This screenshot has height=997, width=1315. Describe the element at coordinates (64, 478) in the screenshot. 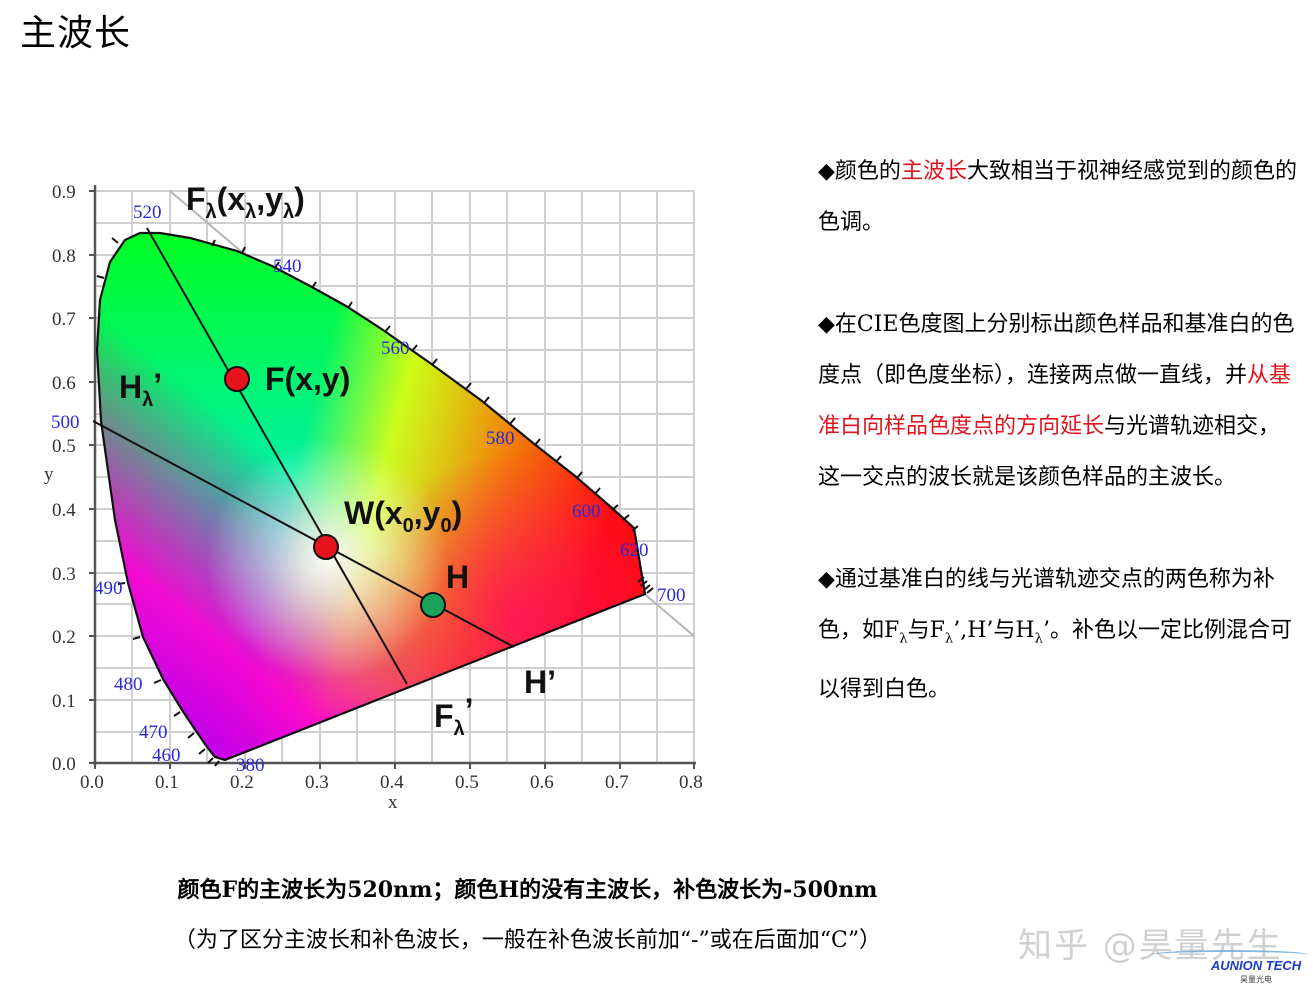

I see `y-axis-ticks: 0.9 0.8 0.7 0.6 0.5 0.4 0.3 0.2 0.1 0.0` at that location.